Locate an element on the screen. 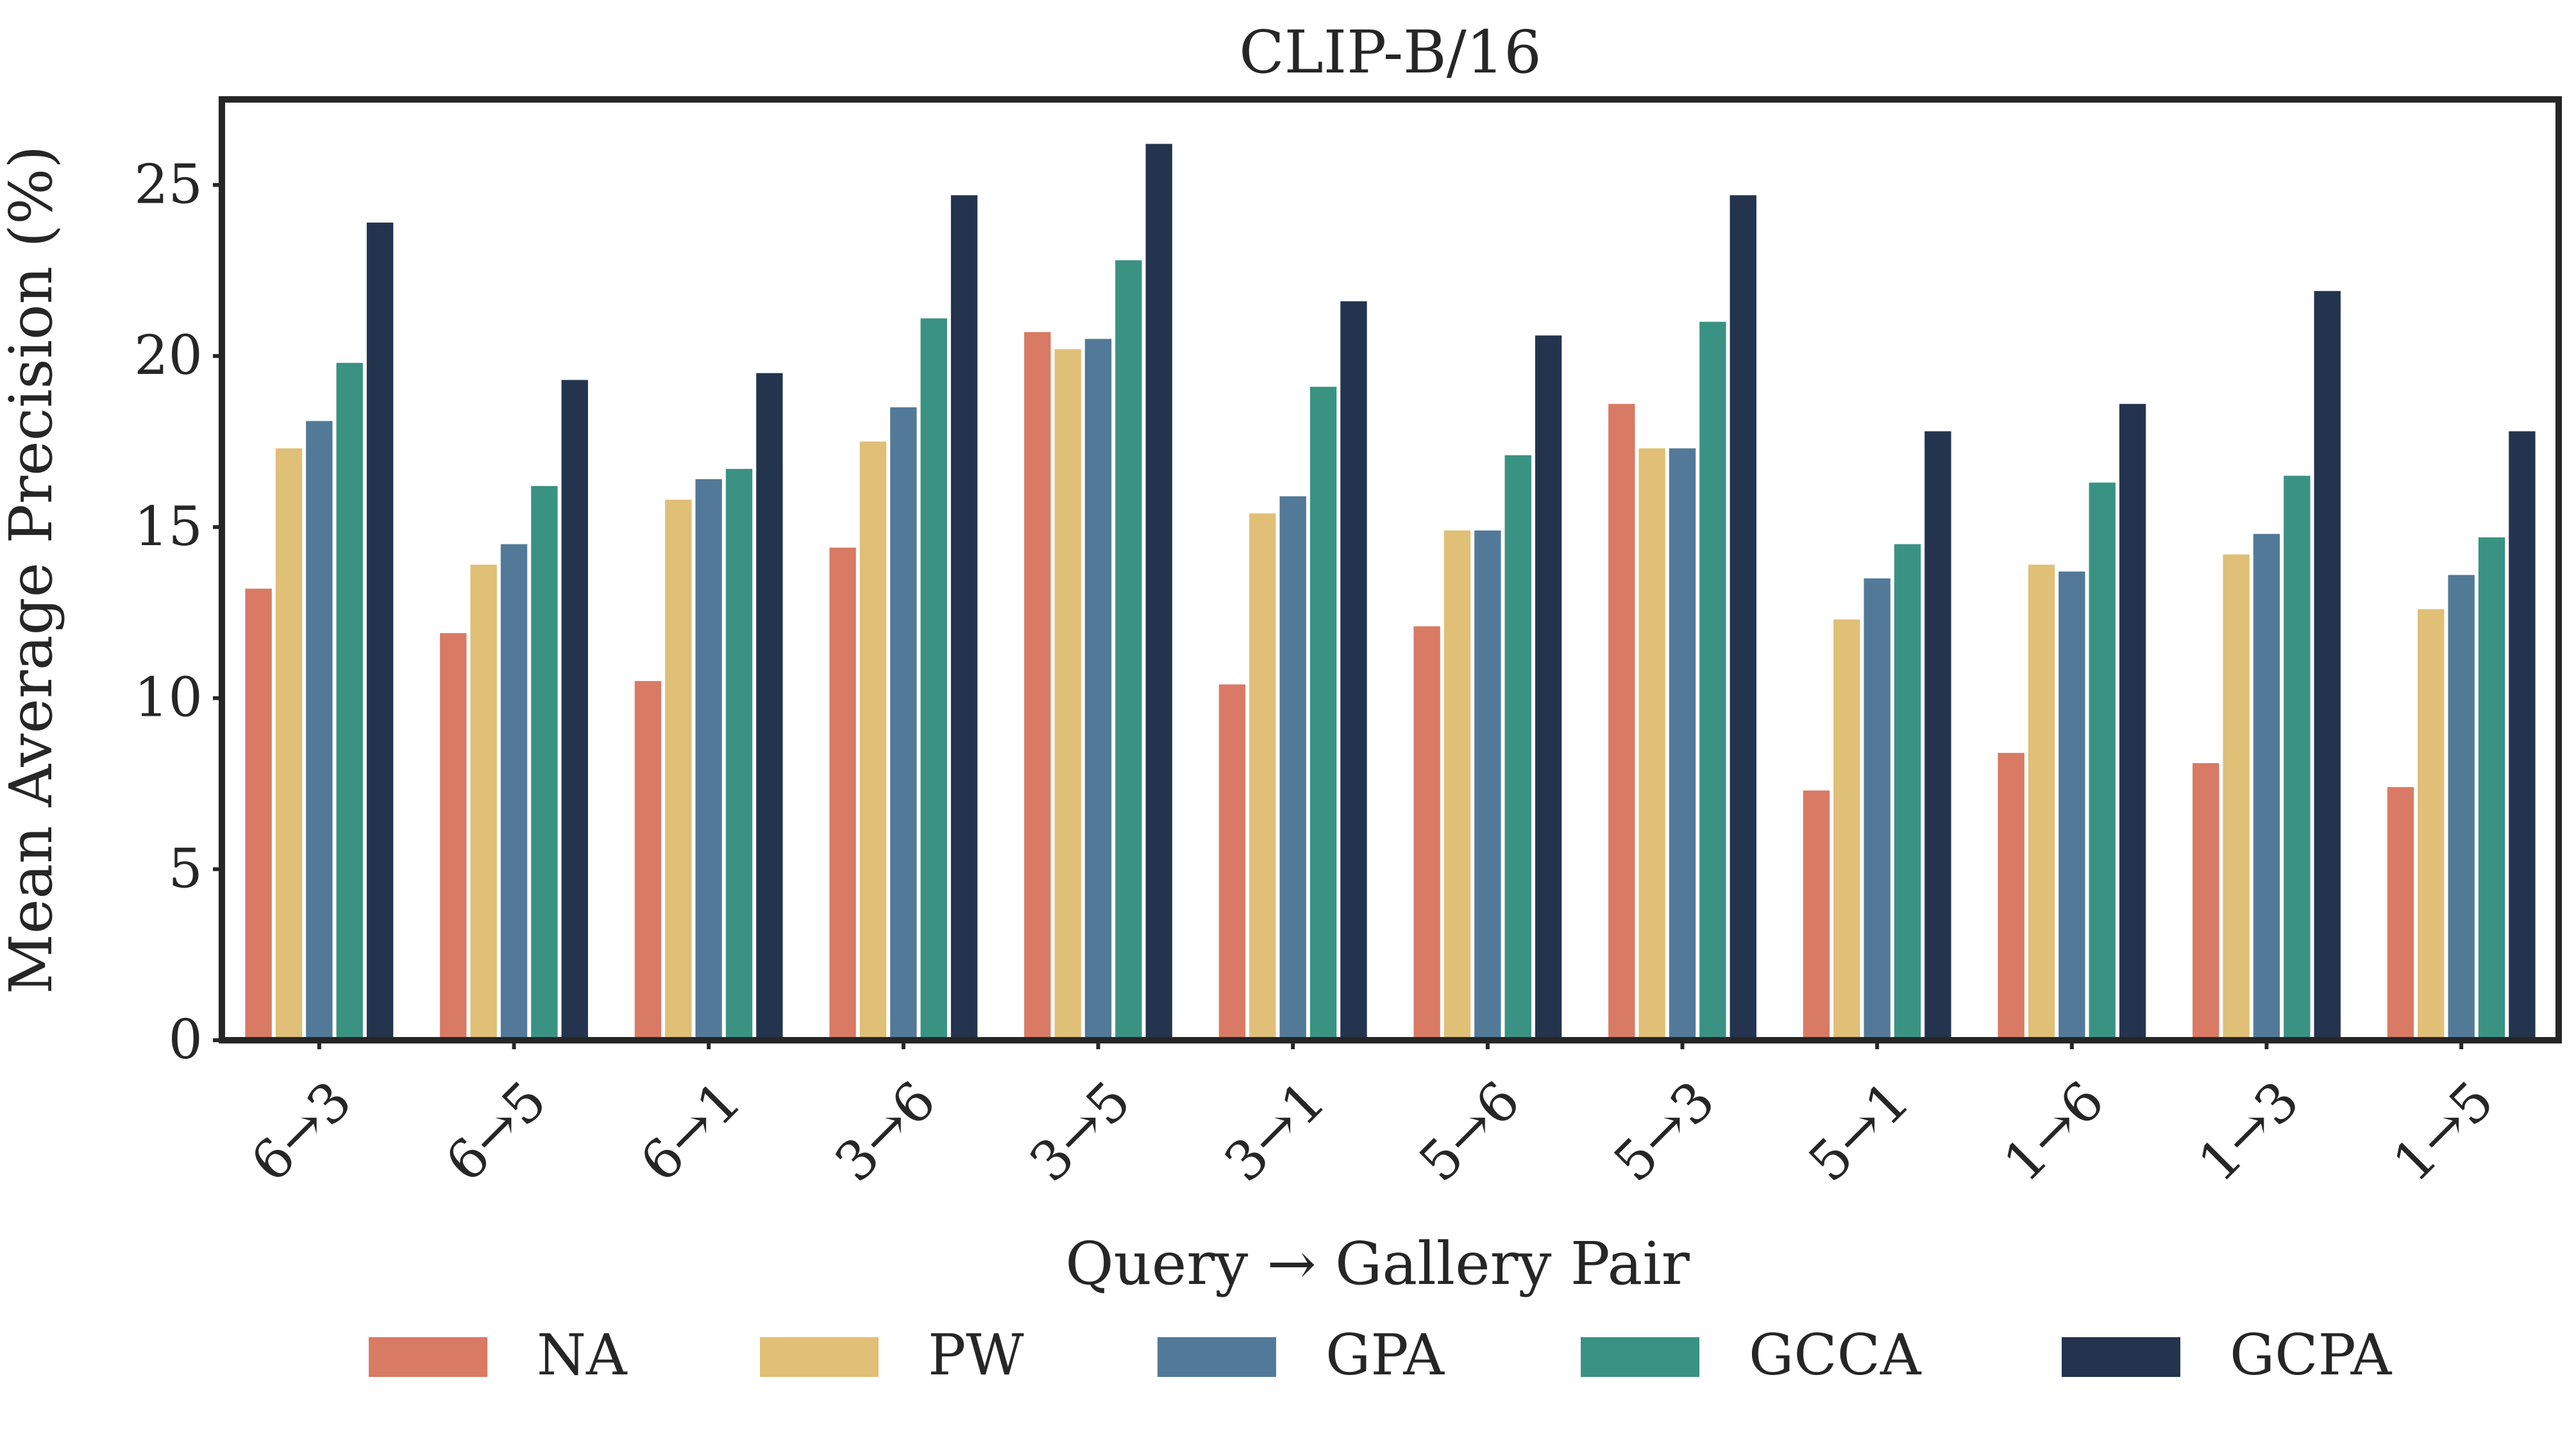 This screenshot has width=2576, height=1443. x-tick-label-0: 6→3 is located at coordinates (301, 1131).